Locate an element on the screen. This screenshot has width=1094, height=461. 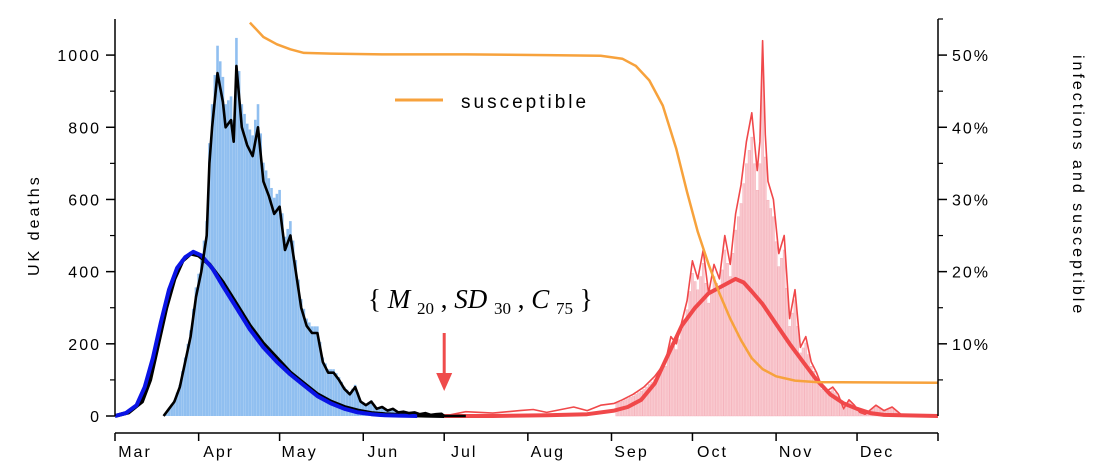
annotation: { M 20 , SD 30 , C 75 } is located at coordinates (480, 302).